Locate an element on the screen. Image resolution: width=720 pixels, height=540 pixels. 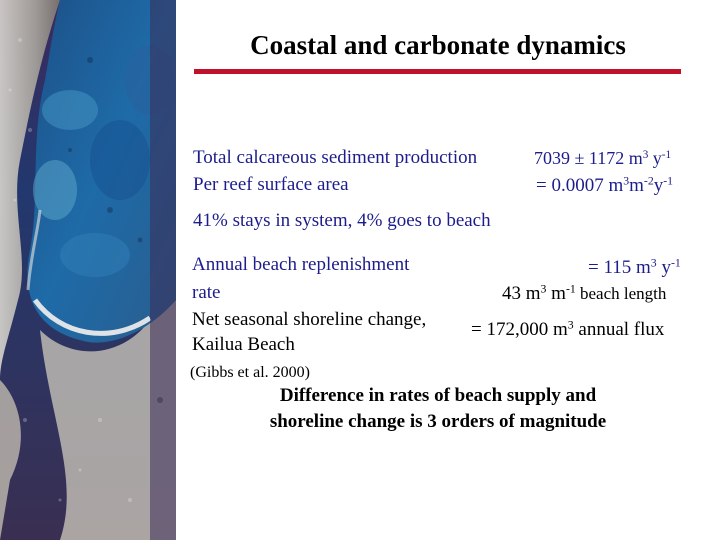
shoreline-label-line2: Kailua Beach is located at coordinates (243, 344).